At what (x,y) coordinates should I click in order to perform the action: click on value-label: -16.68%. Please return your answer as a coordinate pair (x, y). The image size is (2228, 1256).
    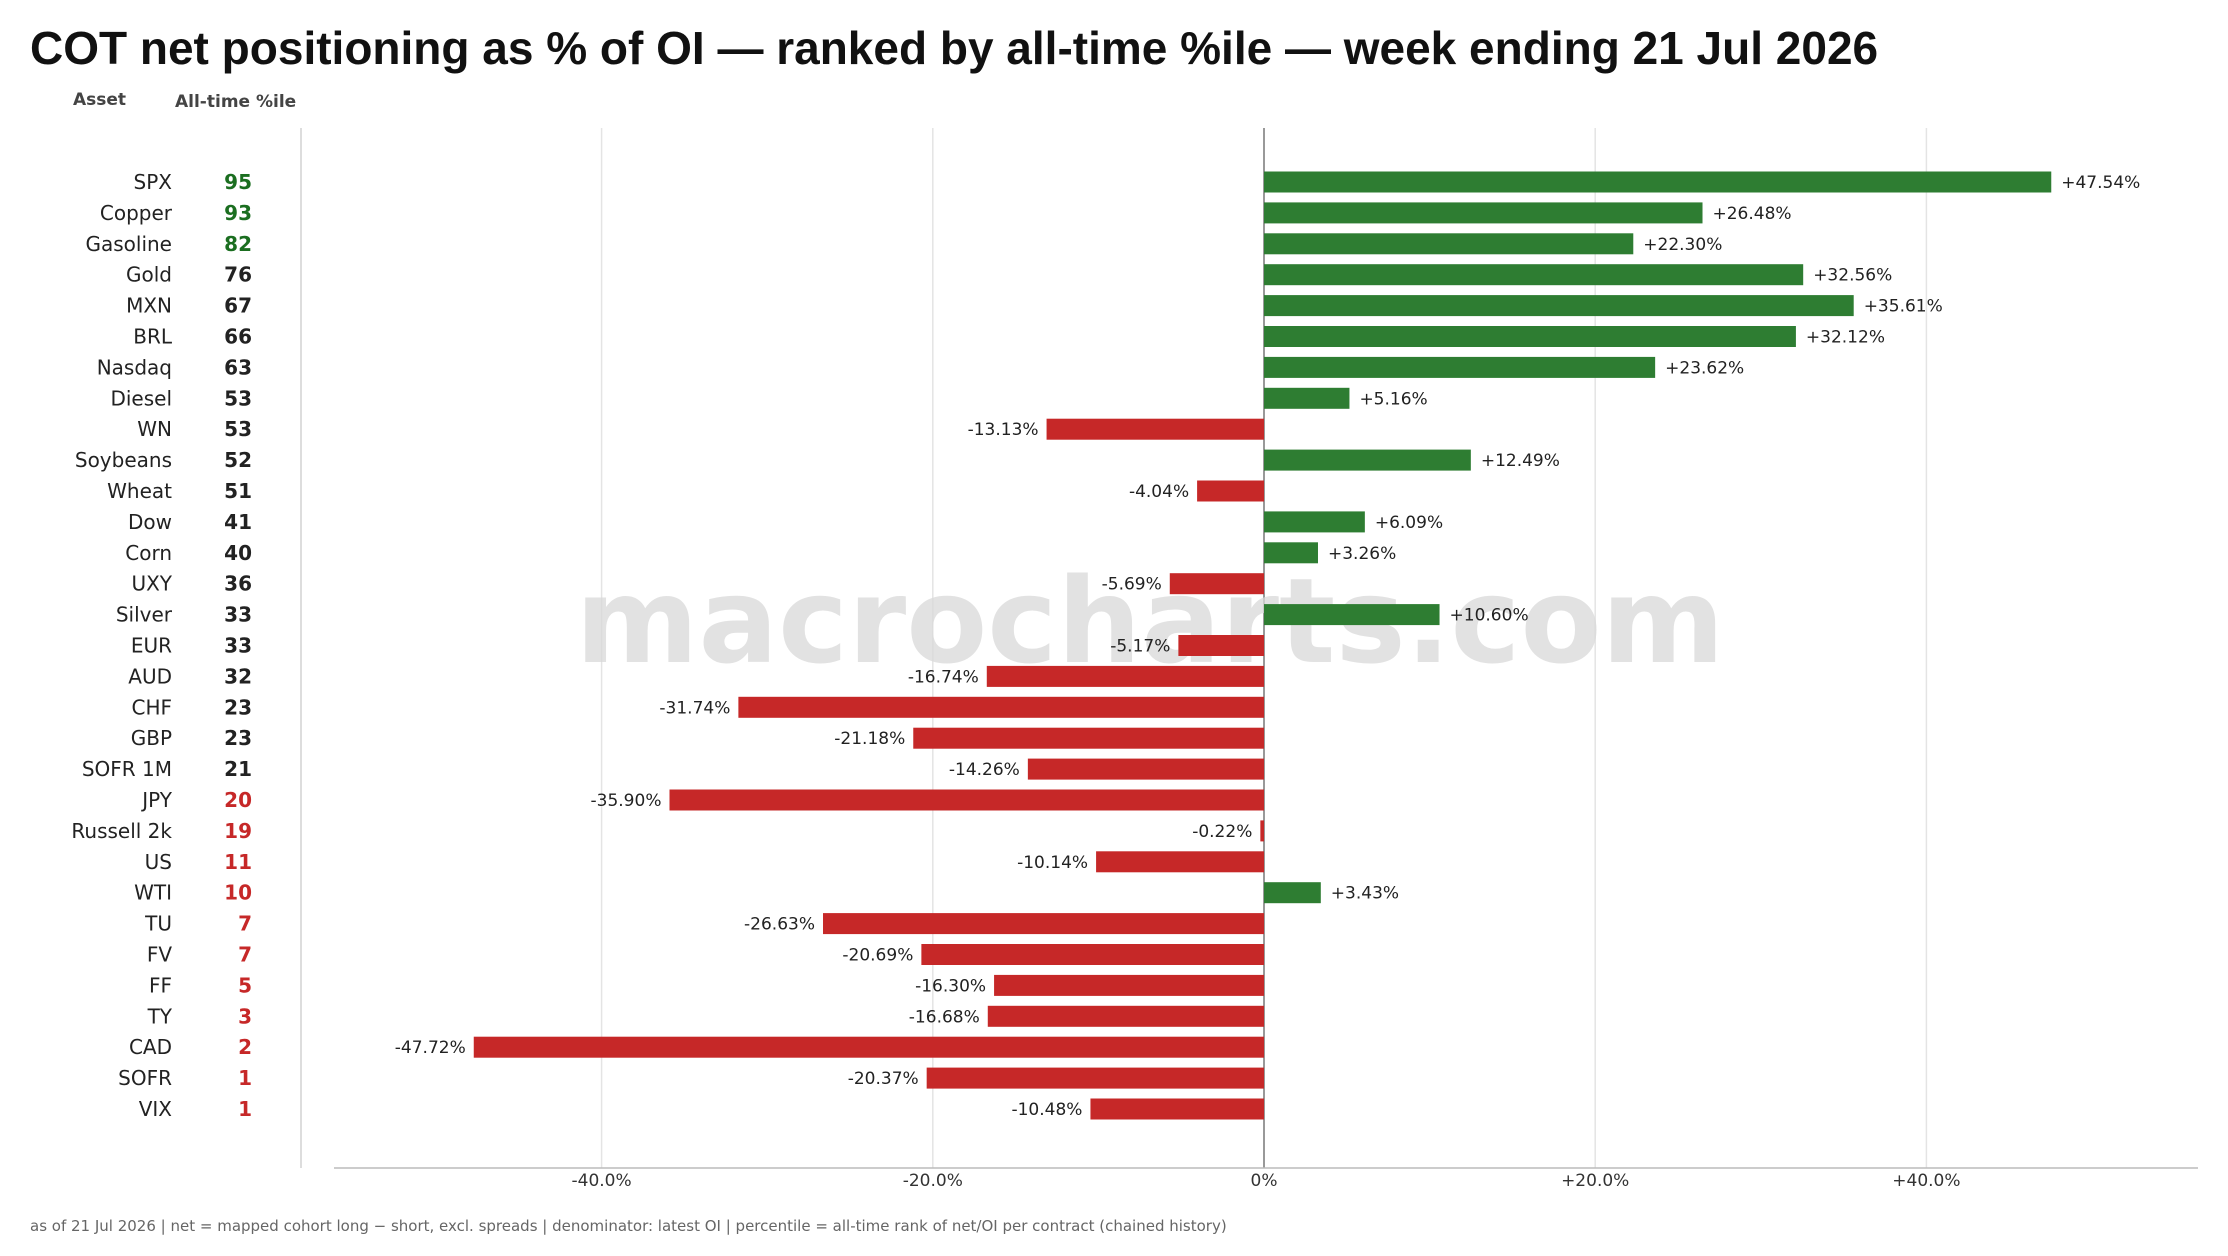
    Looking at the image, I should click on (944, 1017).